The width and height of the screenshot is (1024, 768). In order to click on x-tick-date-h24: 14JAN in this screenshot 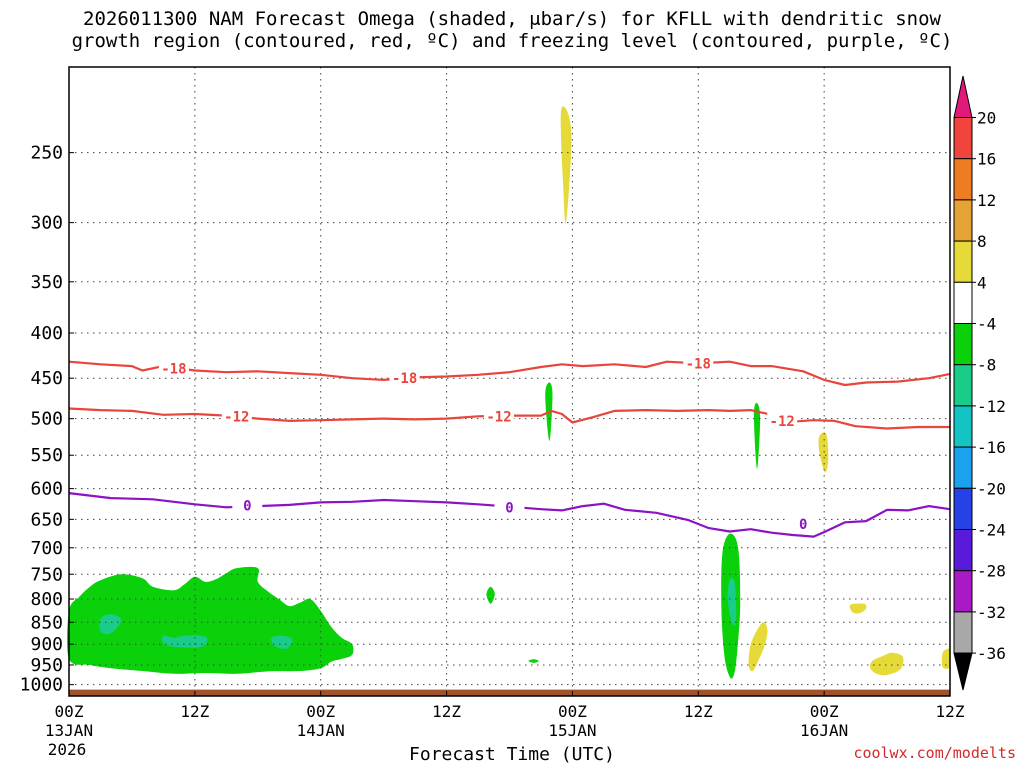, I will do `click(321, 730)`.